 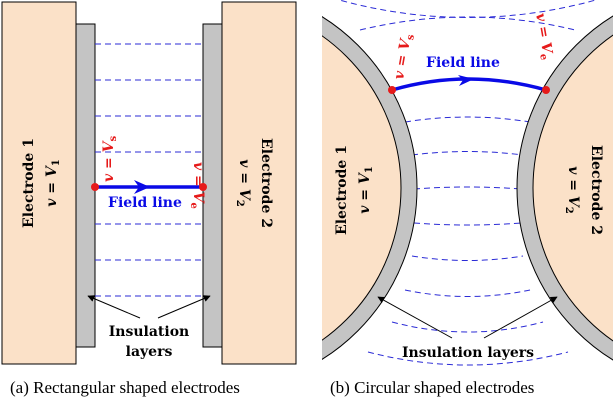 What do you see at coordinates (184, 307) in the screenshot?
I see `panel-a-insulation-arrow-right` at bounding box center [184, 307].